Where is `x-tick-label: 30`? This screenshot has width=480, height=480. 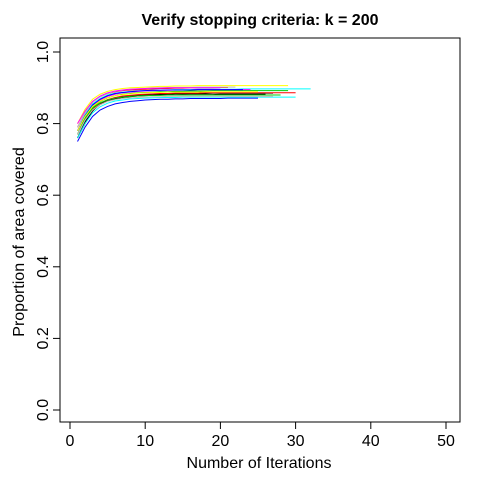 x-tick-label: 30 is located at coordinates (296, 441).